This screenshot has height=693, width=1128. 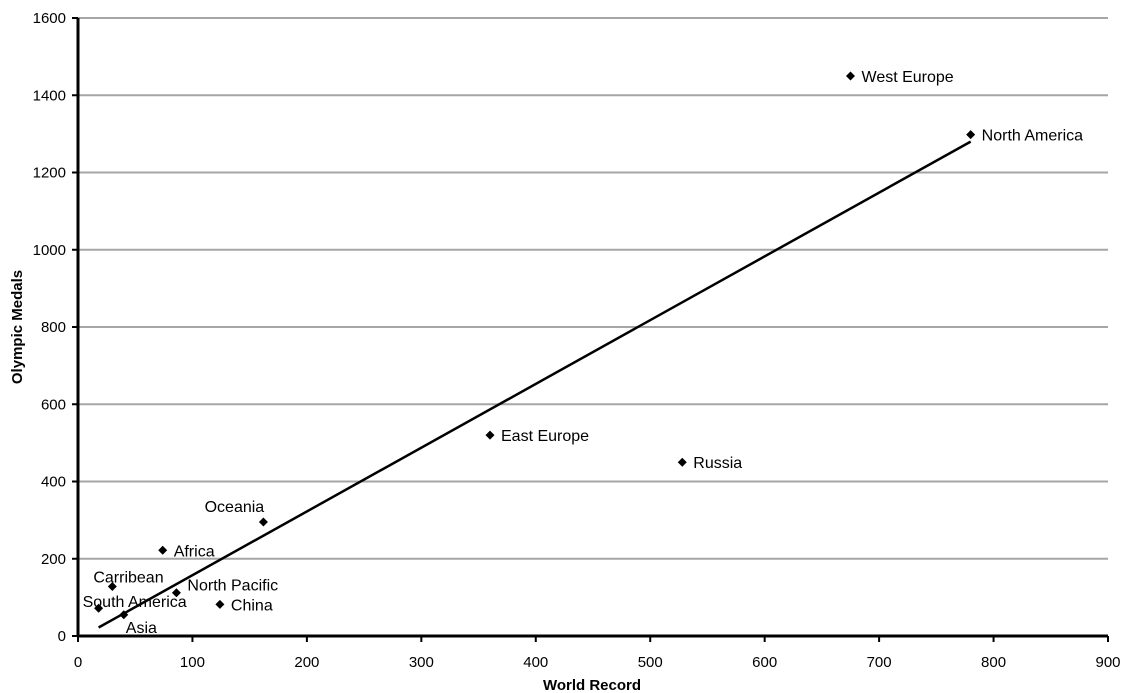 I want to click on x-tick-label-0: 0, so click(x=78, y=662).